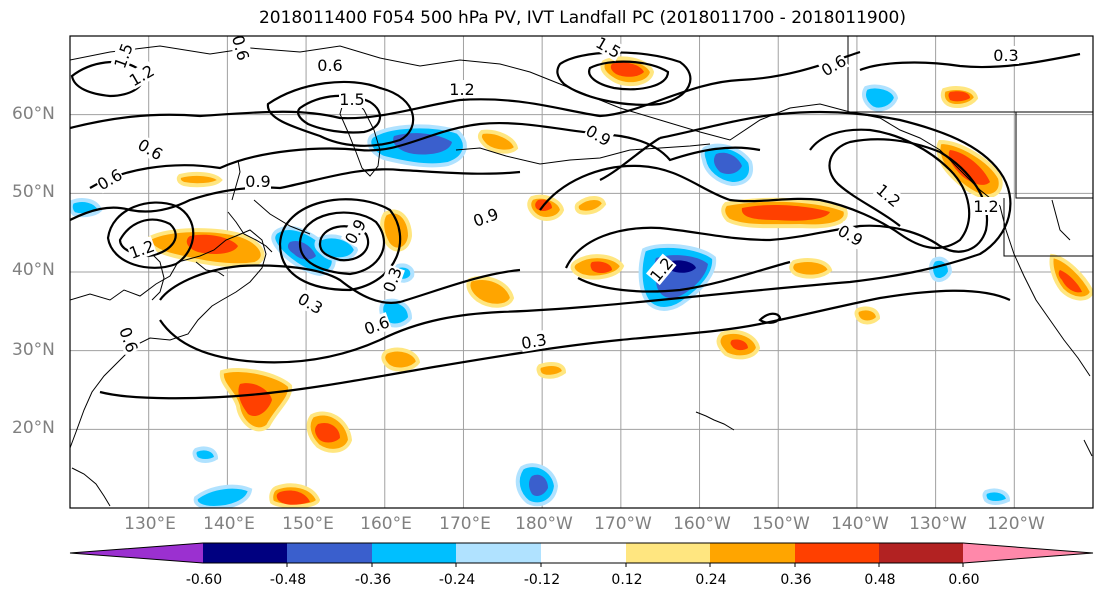  I want to click on coastline-aleutians, so click(583, 154).